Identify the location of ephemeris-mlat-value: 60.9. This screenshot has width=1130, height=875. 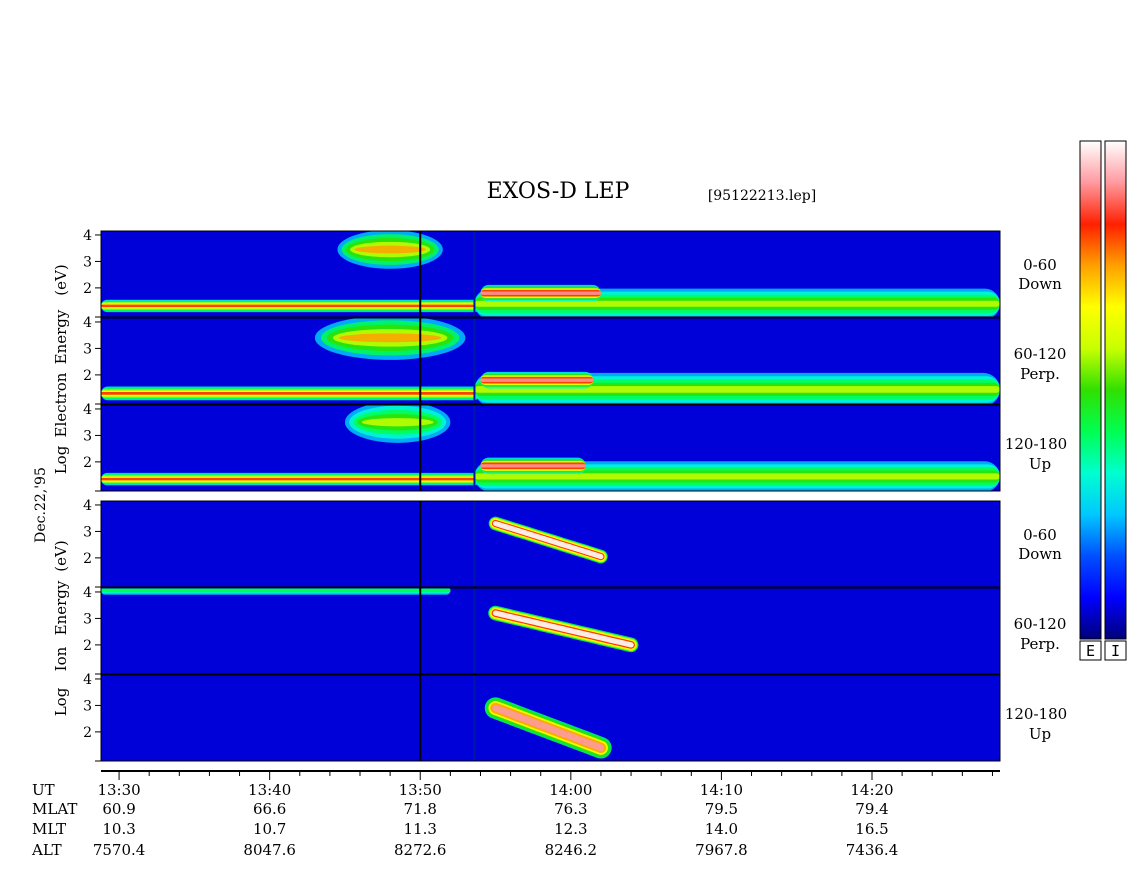
(118, 809).